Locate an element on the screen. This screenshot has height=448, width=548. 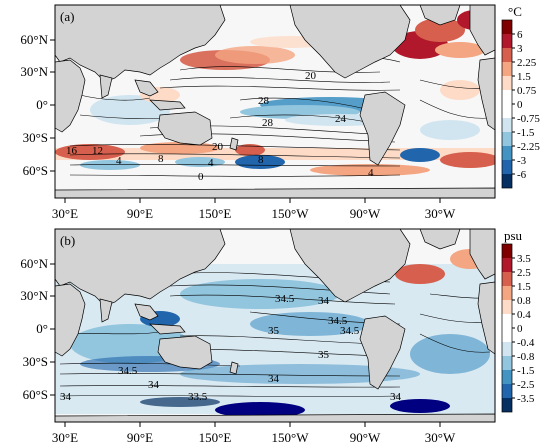
colorbar-a: °C 6 3 2.25 1.5 0.75 0 -0.75 -1.5 -2.25 -3 -6 is located at coordinates (520, 96).